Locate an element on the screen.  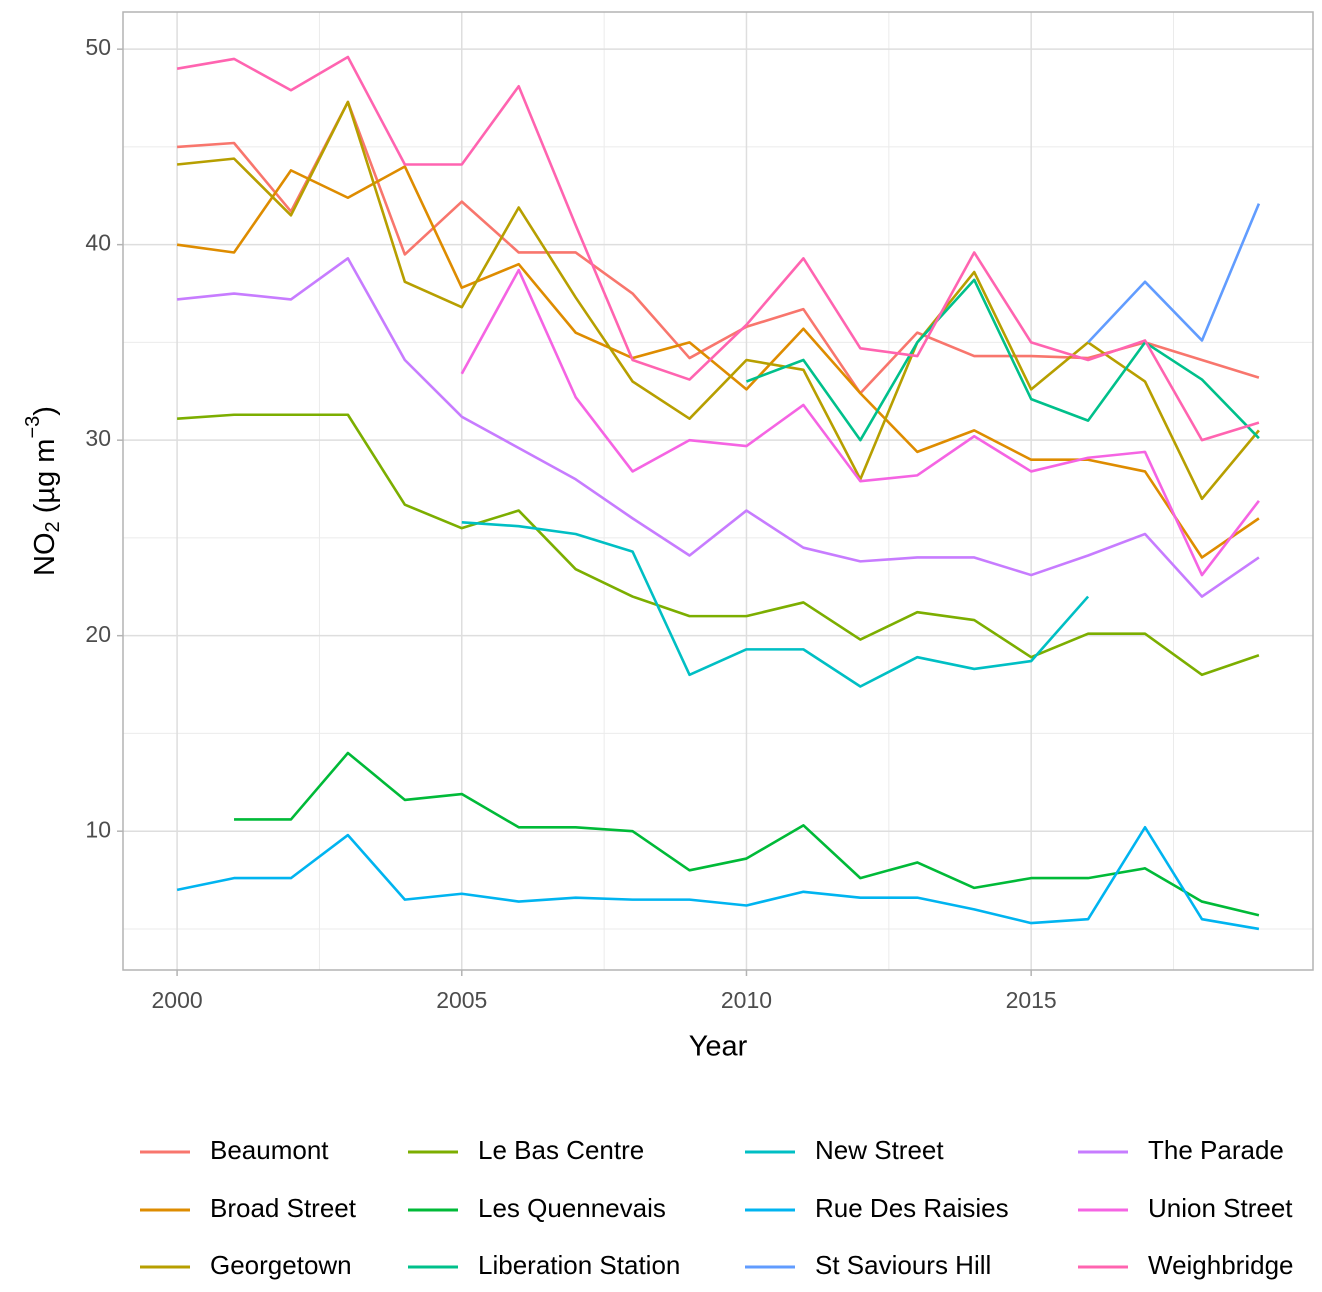
y-title-sup: −3 is located at coordinates (33, 427).